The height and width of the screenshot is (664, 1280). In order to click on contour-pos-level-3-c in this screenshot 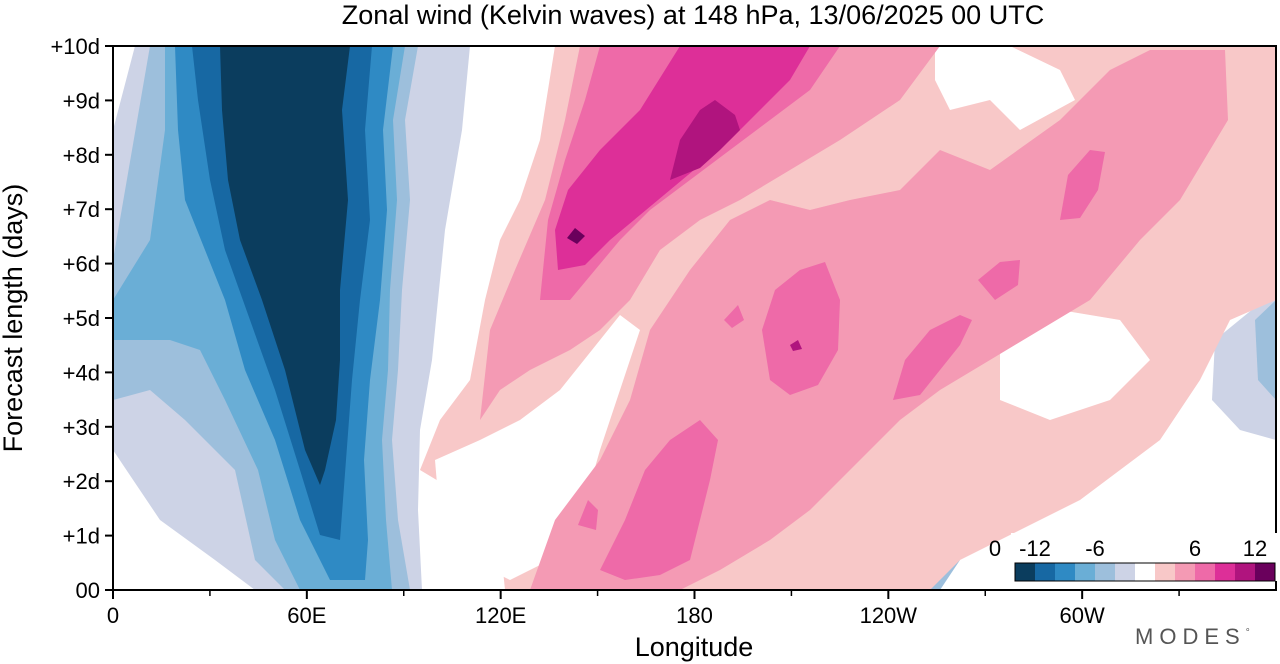, I will do `click(801, 328)`.